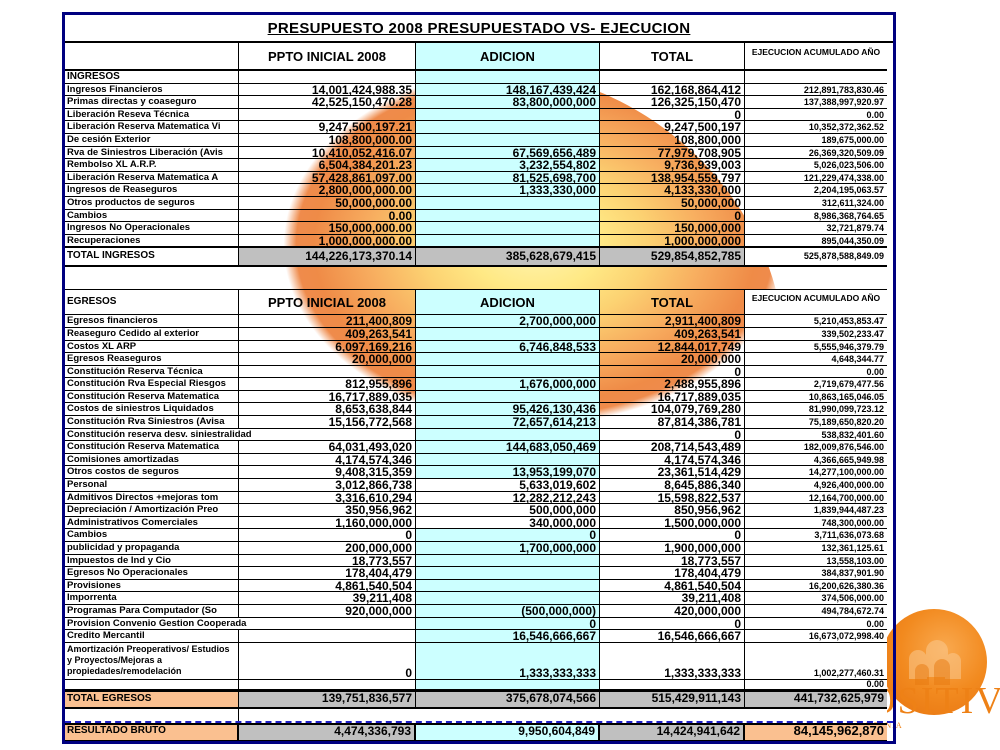 This screenshot has width=1000, height=750. I want to click on ejecucion-value: 895,044,350.09, so click(816, 241).